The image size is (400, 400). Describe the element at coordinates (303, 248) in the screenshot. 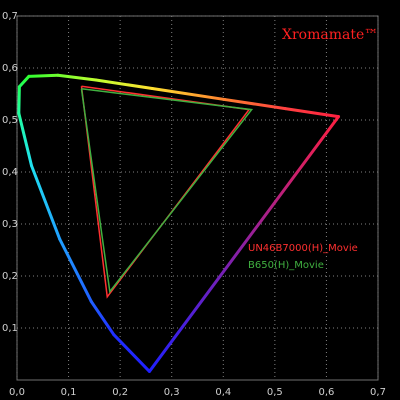

I see `legend-entry: UN46B7000(H)_Movie` at that location.